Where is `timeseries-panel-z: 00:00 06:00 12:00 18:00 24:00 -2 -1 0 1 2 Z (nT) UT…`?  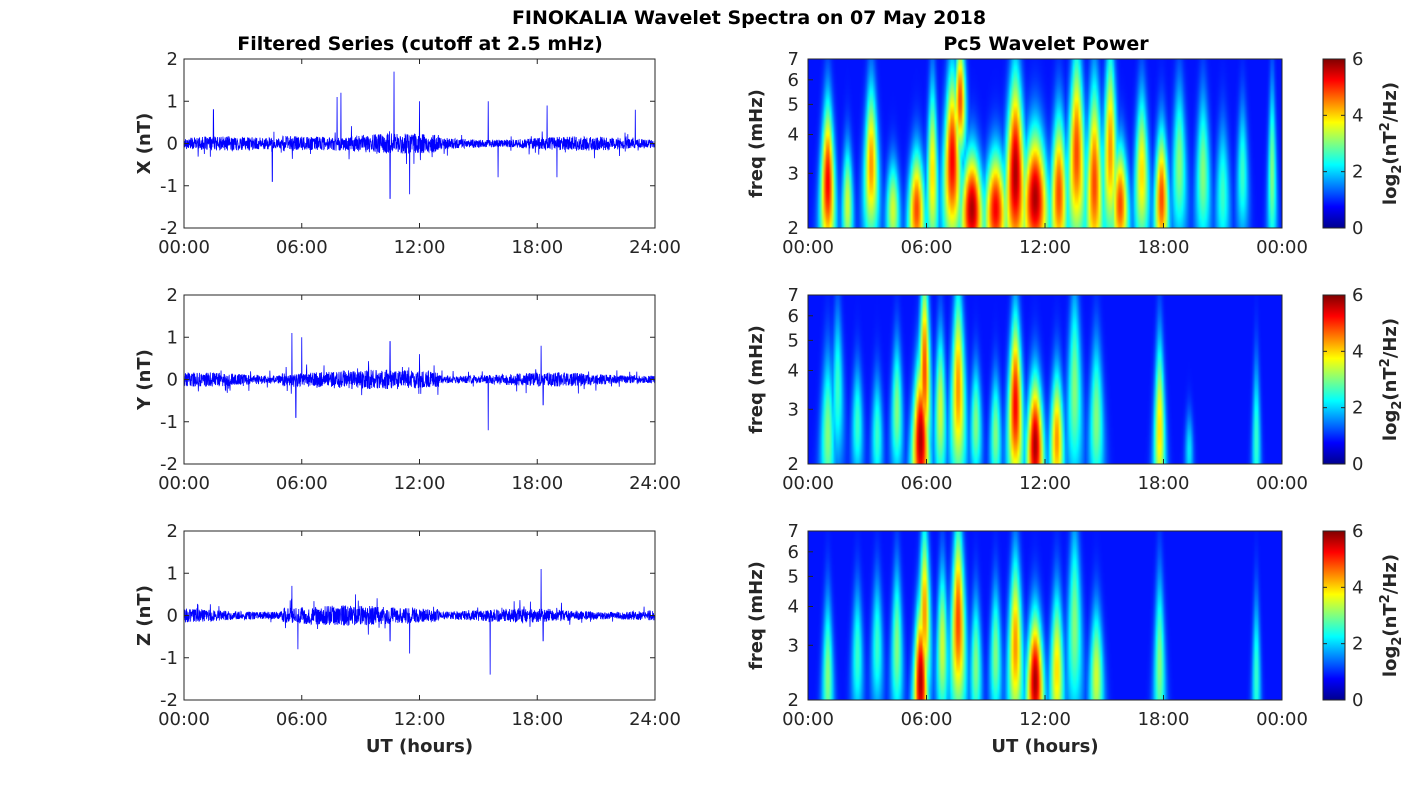 timeseries-panel-z: 00:00 06:00 12:00 18:00 24:00 -2 -1 0 1 2 Z (nT) UT… is located at coordinates (407, 639).